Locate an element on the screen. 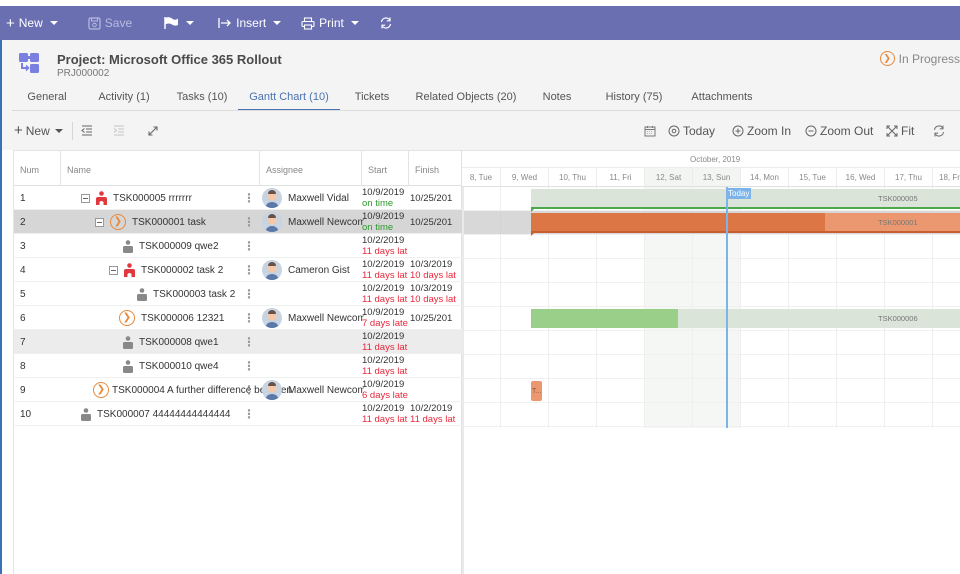 Image resolution: width=960 pixels, height=574 pixels. finish-status: 11 days lat is located at coordinates (433, 419).